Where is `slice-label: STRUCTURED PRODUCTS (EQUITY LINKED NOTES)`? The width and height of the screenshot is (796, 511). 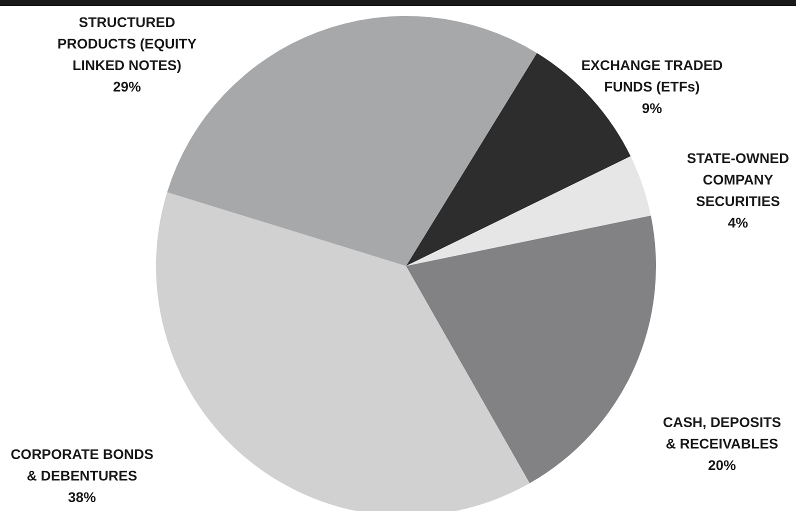
slice-label: STRUCTURED PRODUCTS (EQUITY LINKED NOTES) is located at coordinates (127, 43).